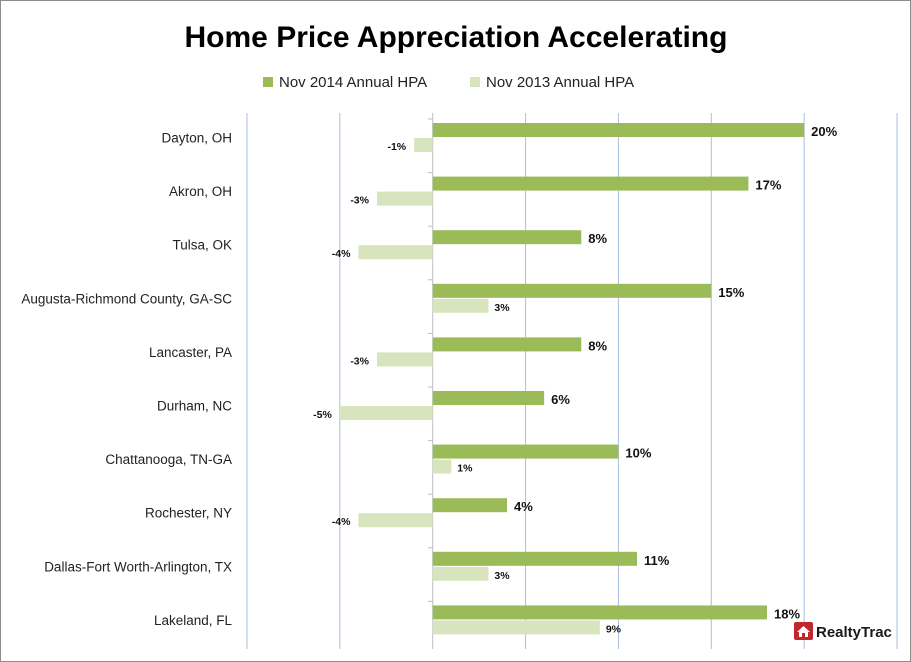  What do you see at coordinates (268, 82) in the screenshot?
I see `legend-swatch-nov-2014` at bounding box center [268, 82].